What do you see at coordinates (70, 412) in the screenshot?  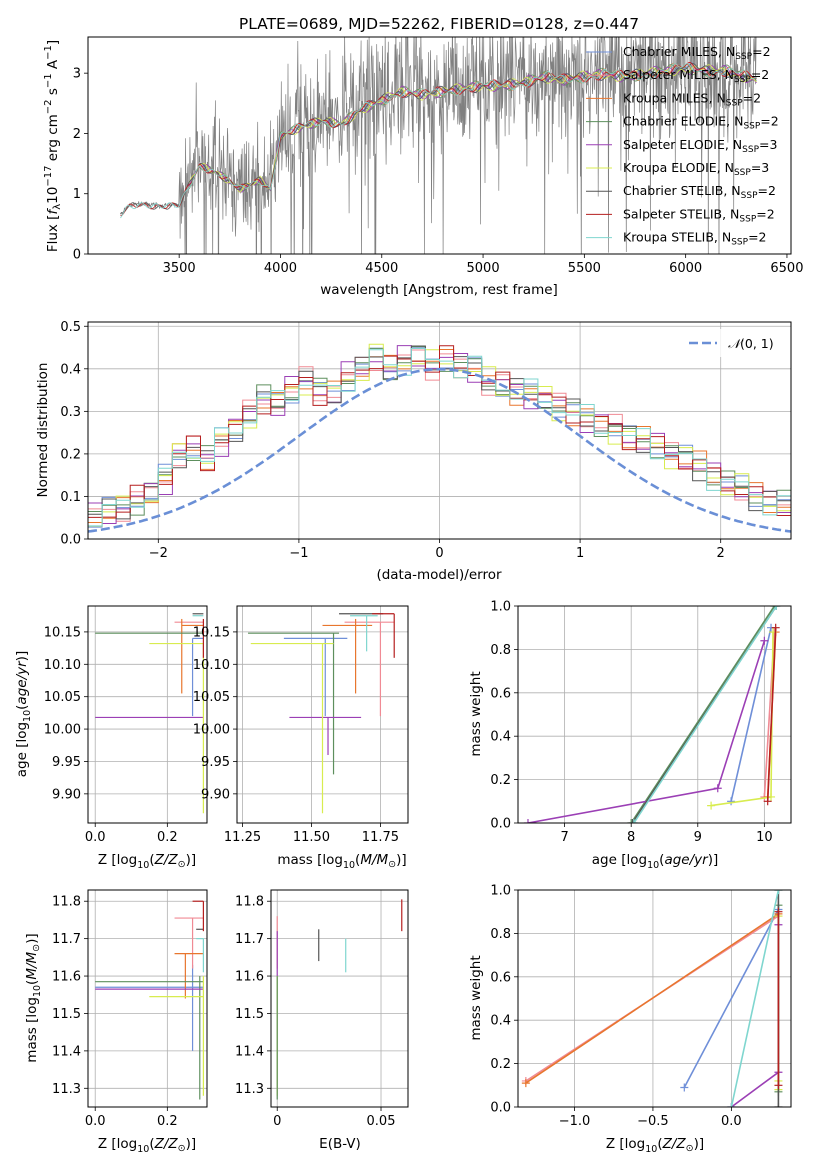 I see `y-tick-label: 0.3` at bounding box center [70, 412].